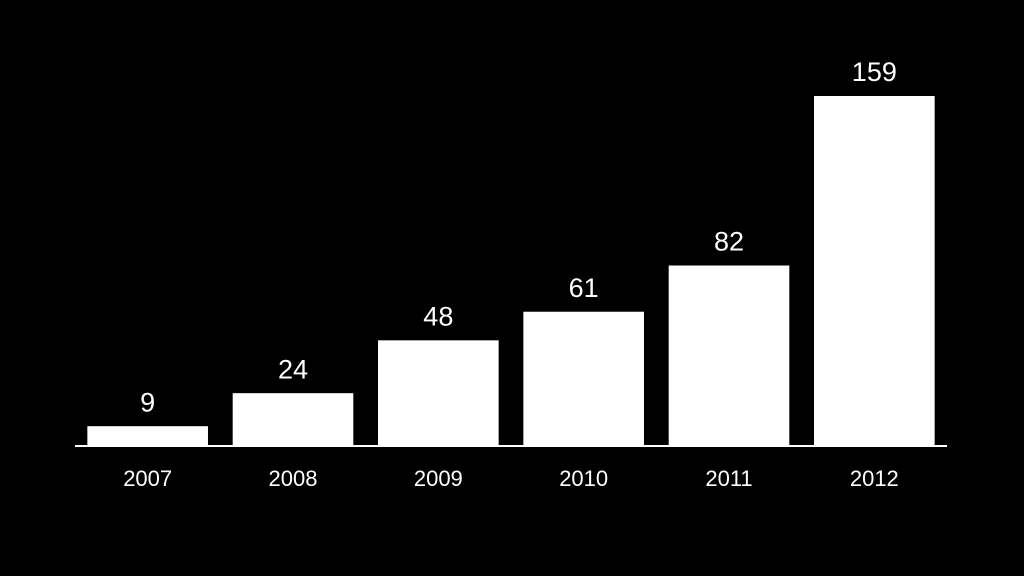 This screenshot has width=1024, height=576. I want to click on x-tick-label: 2008, so click(293, 478).